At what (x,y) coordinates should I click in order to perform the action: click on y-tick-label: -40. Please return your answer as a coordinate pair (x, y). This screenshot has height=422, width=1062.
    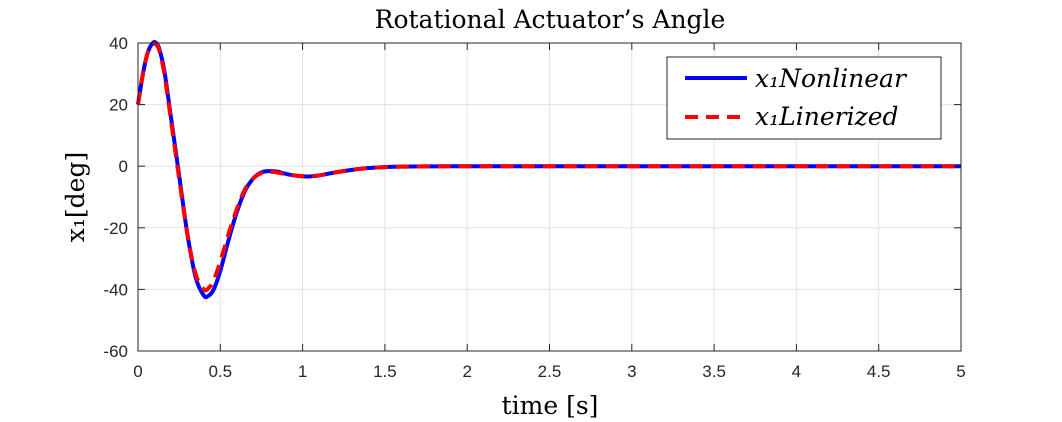
    Looking at the image, I should click on (115, 289).